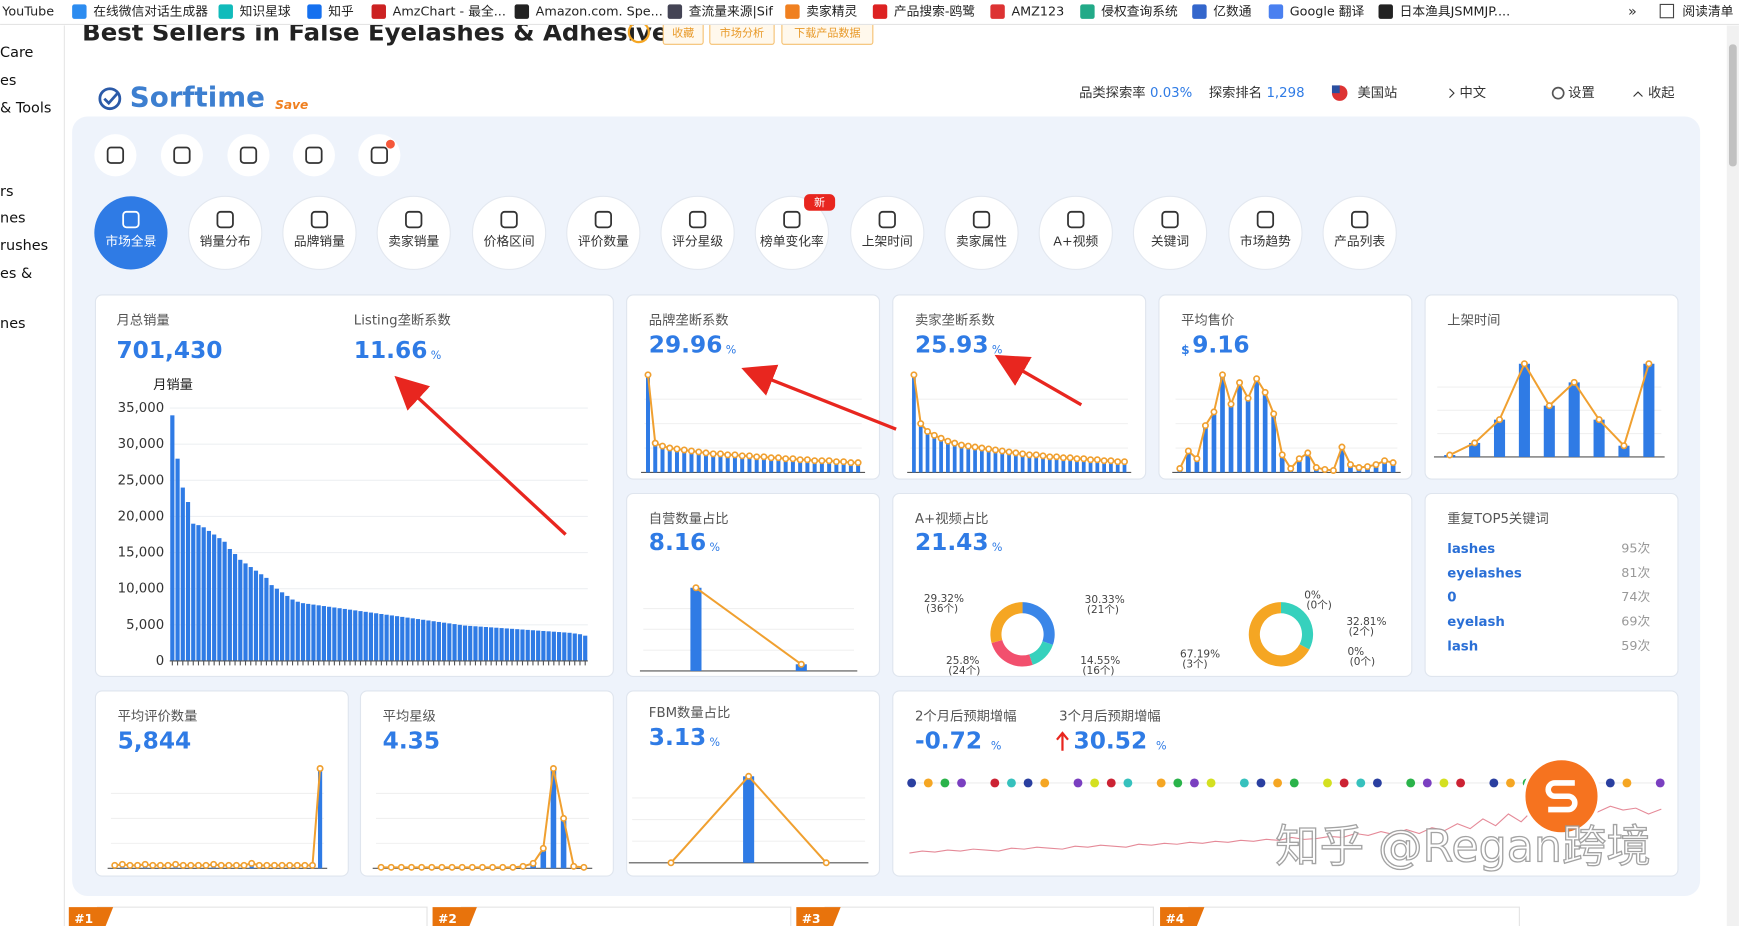 Image resolution: width=1739 pixels, height=926 pixels. I want to click on tab-label: 市场趋势, so click(1265, 241).